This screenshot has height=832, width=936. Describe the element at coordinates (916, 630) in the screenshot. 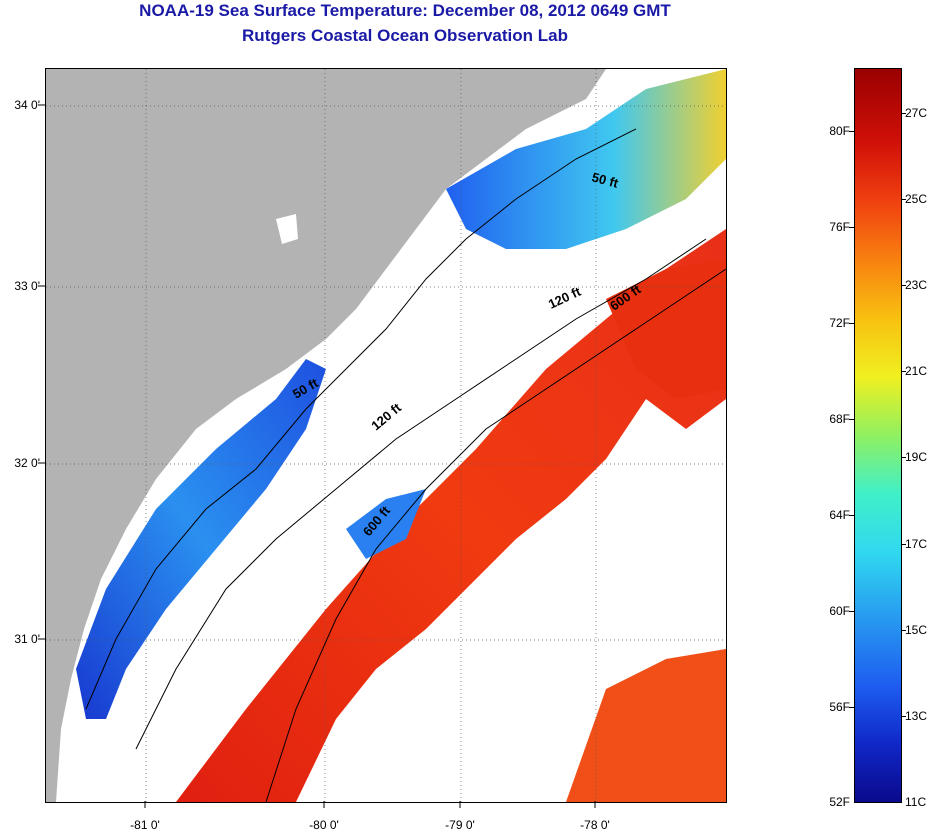

I see `colorbar-c-label: 15C` at that location.